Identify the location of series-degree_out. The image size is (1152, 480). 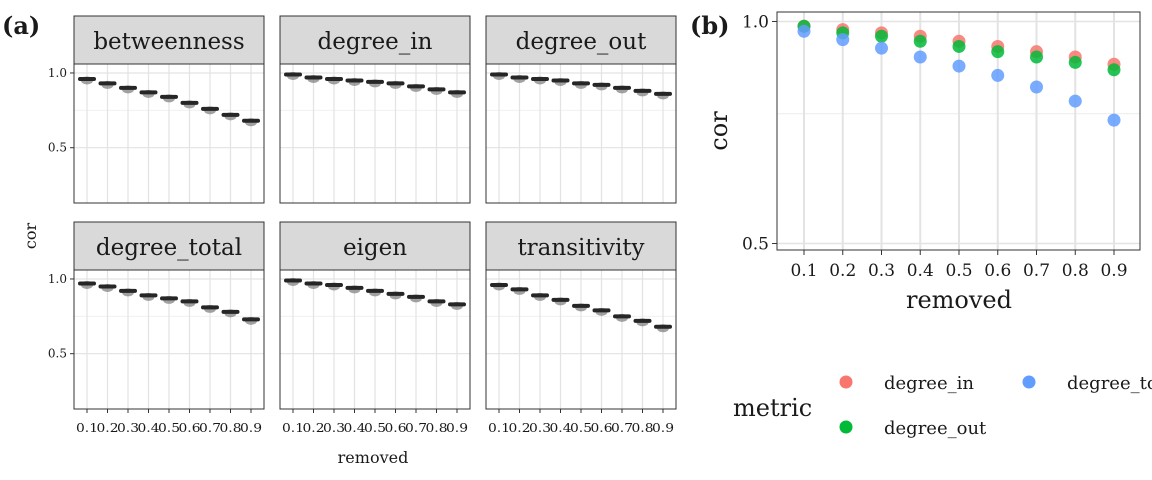
(959, 48).